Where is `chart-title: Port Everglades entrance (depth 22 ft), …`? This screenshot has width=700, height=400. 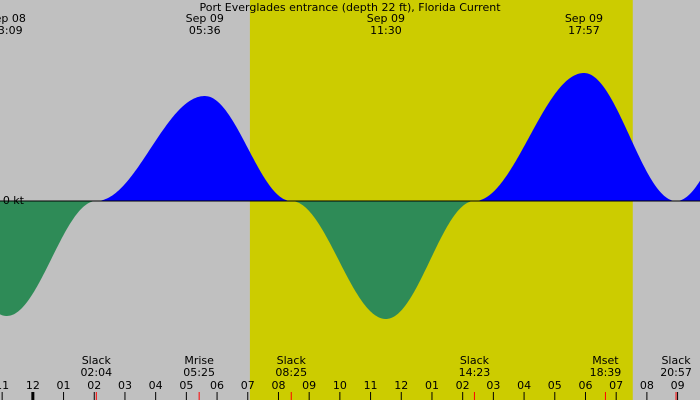 chart-title: Port Everglades entrance (depth 22 ft), … is located at coordinates (350, 7).